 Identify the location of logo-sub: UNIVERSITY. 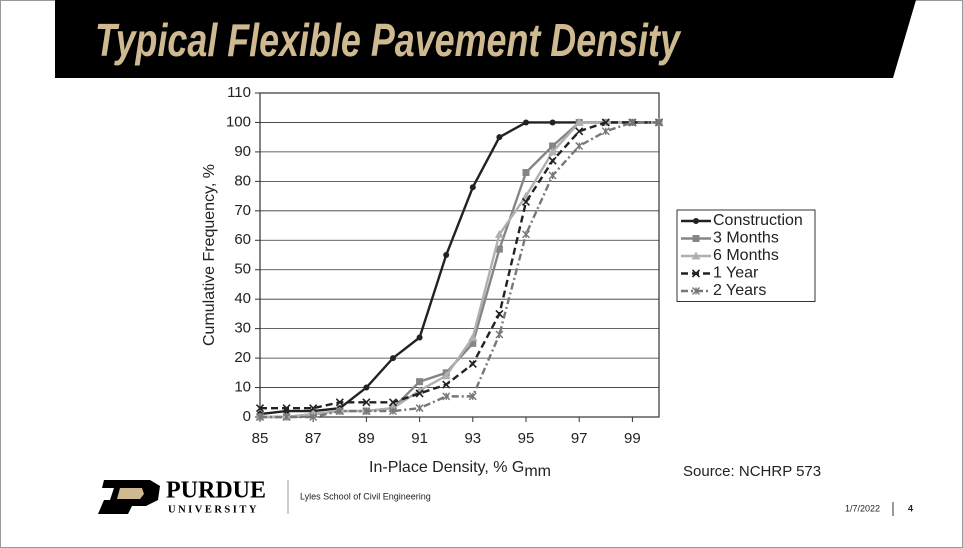
(213, 509).